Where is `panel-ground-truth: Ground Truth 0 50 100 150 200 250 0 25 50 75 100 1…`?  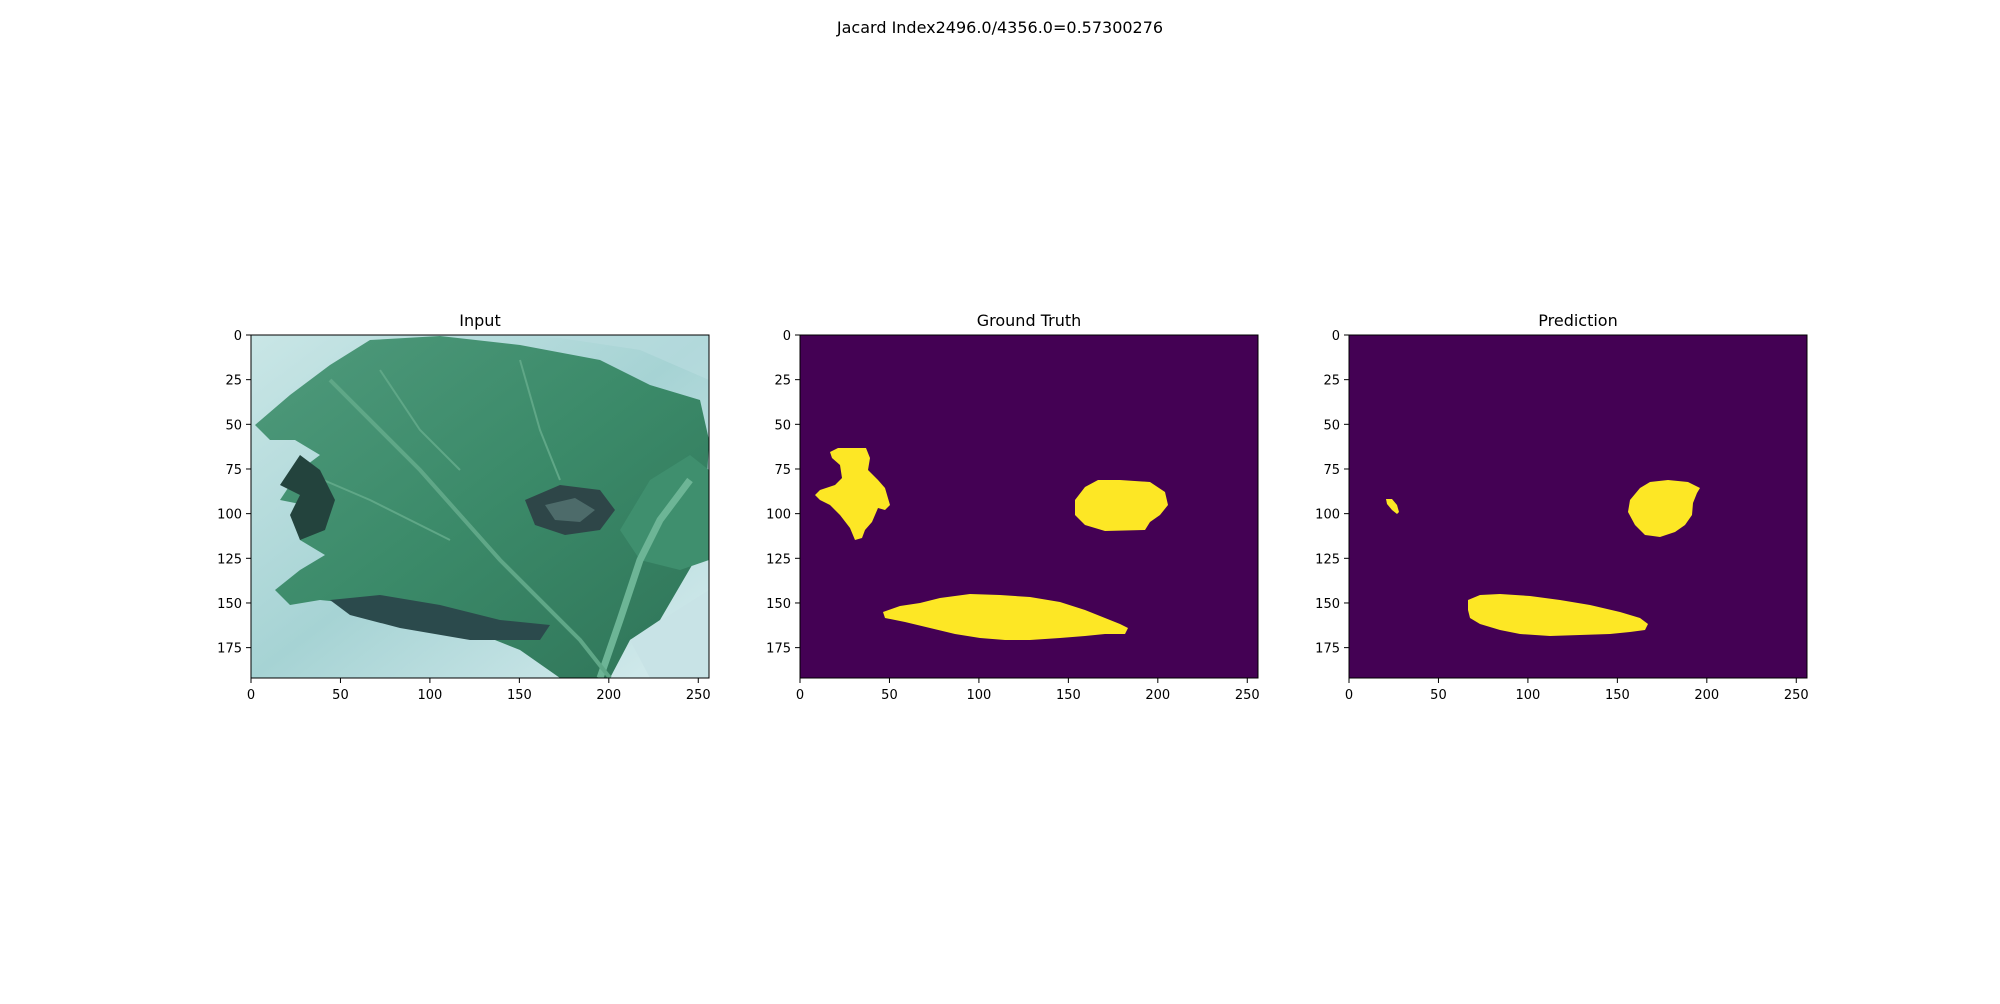
panel-ground-truth: Ground Truth 0 50 100 150 200 250 0 25 50 75 100 1… is located at coordinates (1013, 507).